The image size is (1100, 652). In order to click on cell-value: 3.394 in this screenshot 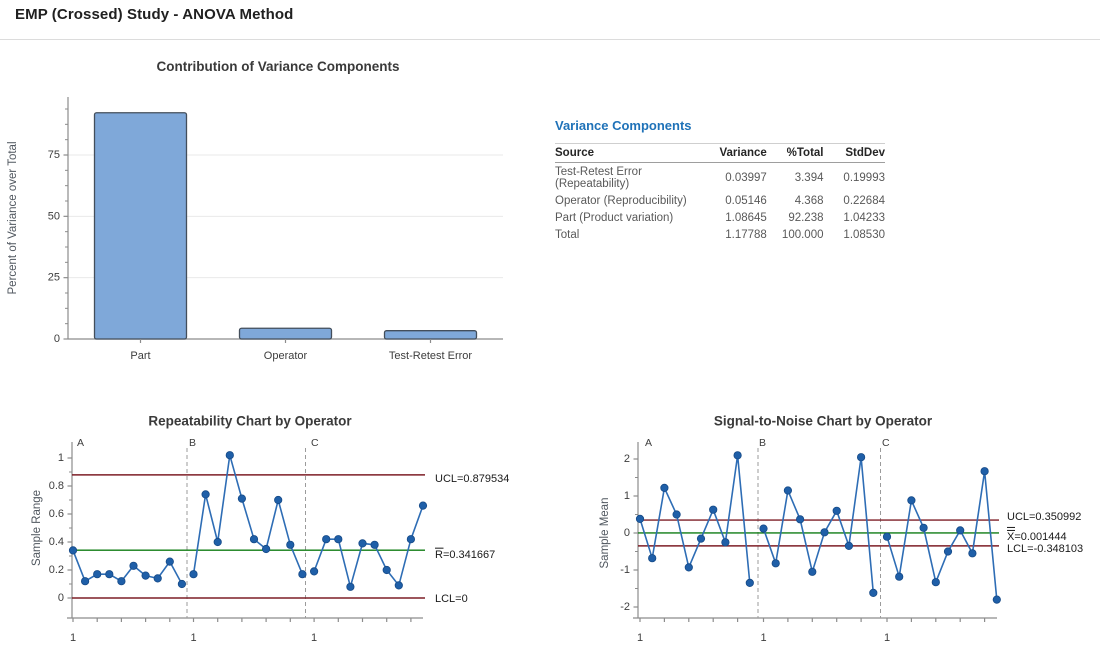, I will do `click(809, 177)`.